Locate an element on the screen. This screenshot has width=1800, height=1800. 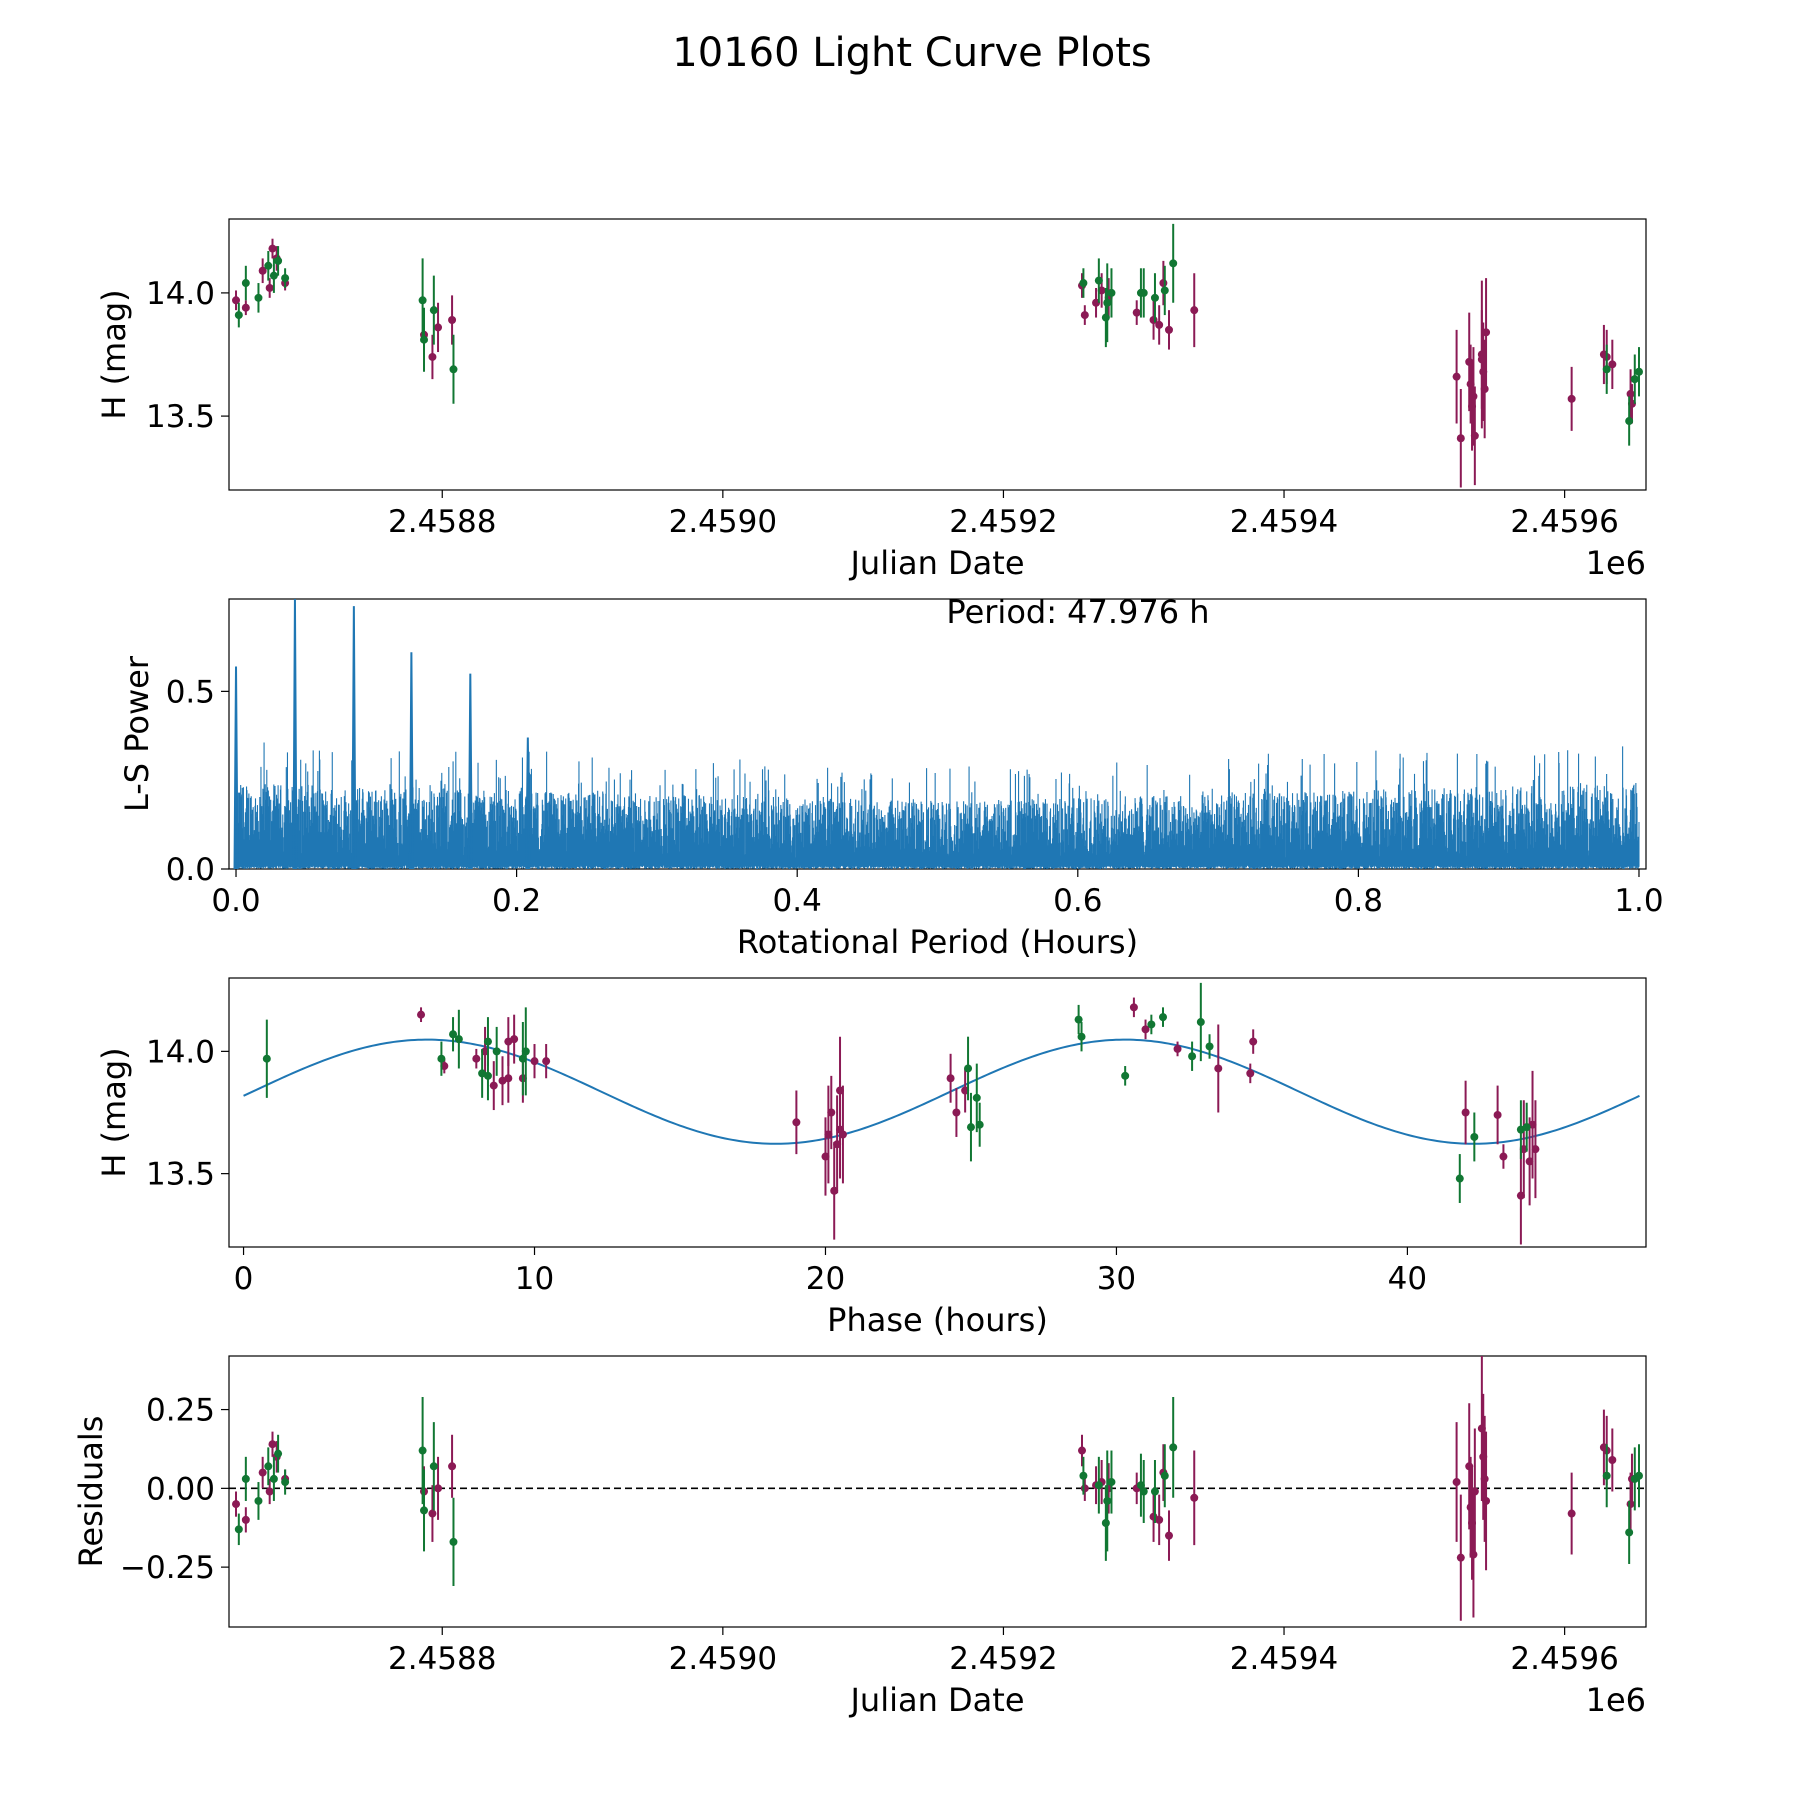
y-tick-label: −0.25 is located at coordinates (167, 1568).